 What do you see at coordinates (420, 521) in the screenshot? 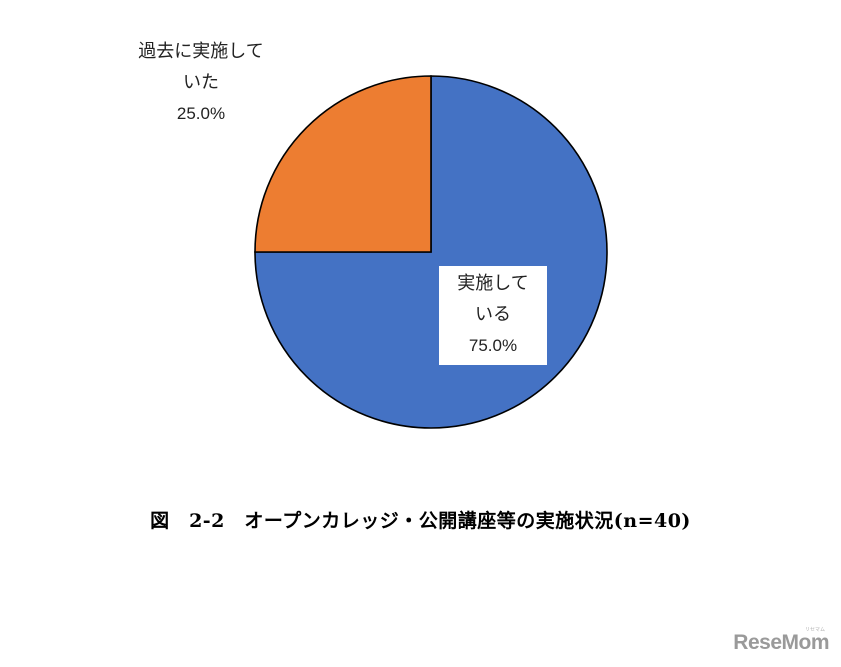
I see `figure-caption: 図 2-2 オープンカレッジ・公開講座等の実施状況(n=40)` at bounding box center [420, 521].